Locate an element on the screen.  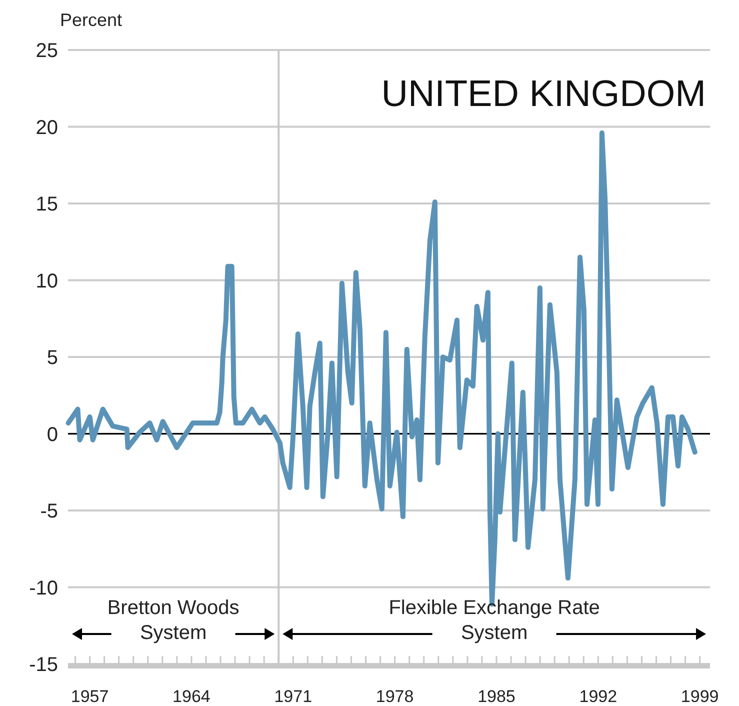
x-tick-label: 1992 is located at coordinates (598, 696).